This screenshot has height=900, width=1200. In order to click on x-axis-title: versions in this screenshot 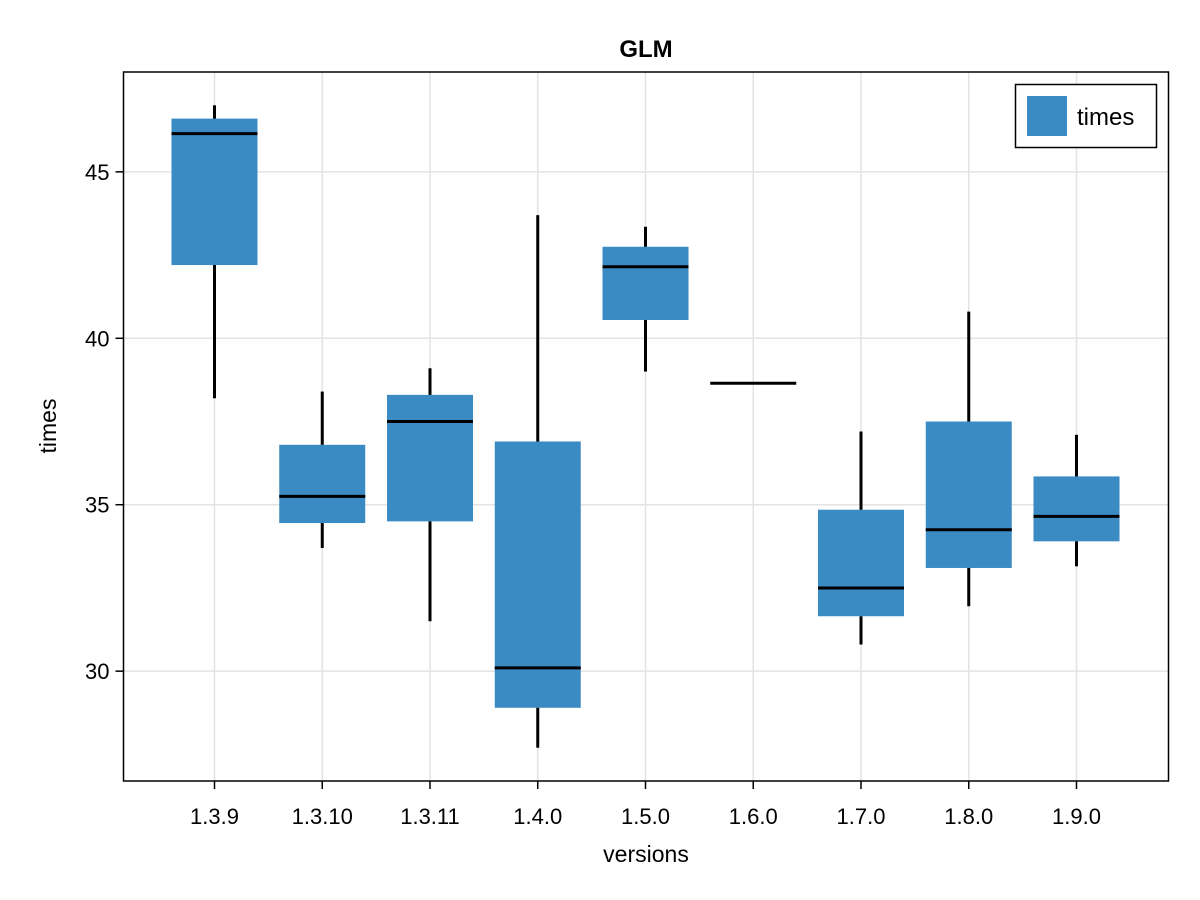, I will do `click(646, 854)`.